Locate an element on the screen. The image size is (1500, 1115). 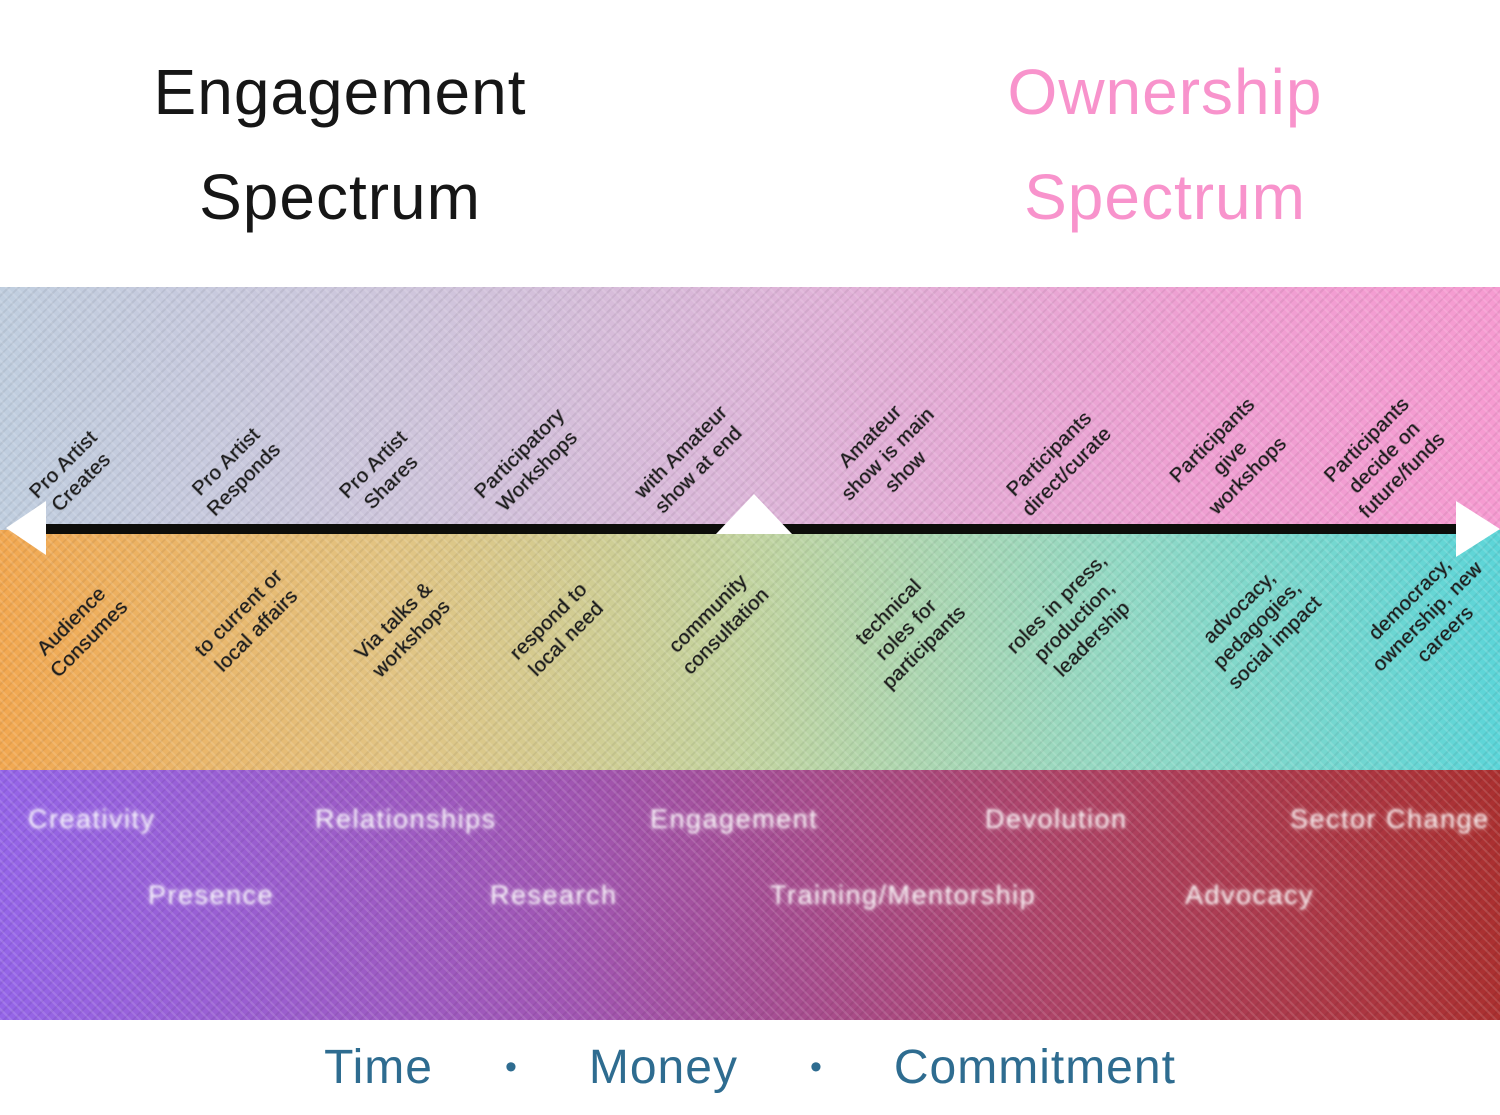
spectrum-label: Pro Artist Responds is located at coordinates (237, 472).